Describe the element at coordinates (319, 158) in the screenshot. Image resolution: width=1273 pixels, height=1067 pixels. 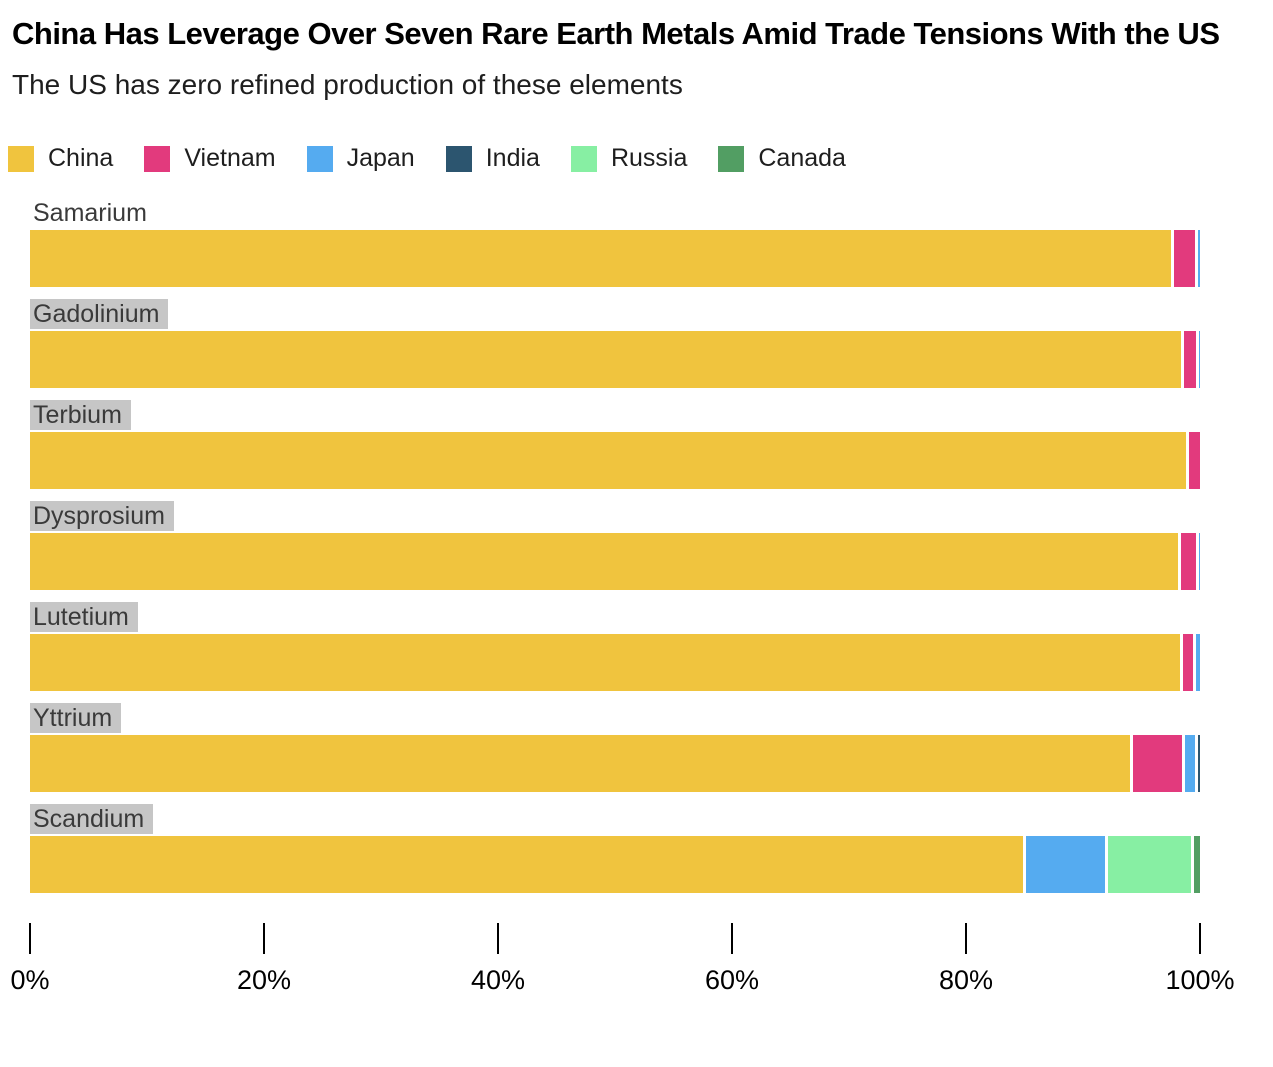
I see `japan-swatch` at that location.